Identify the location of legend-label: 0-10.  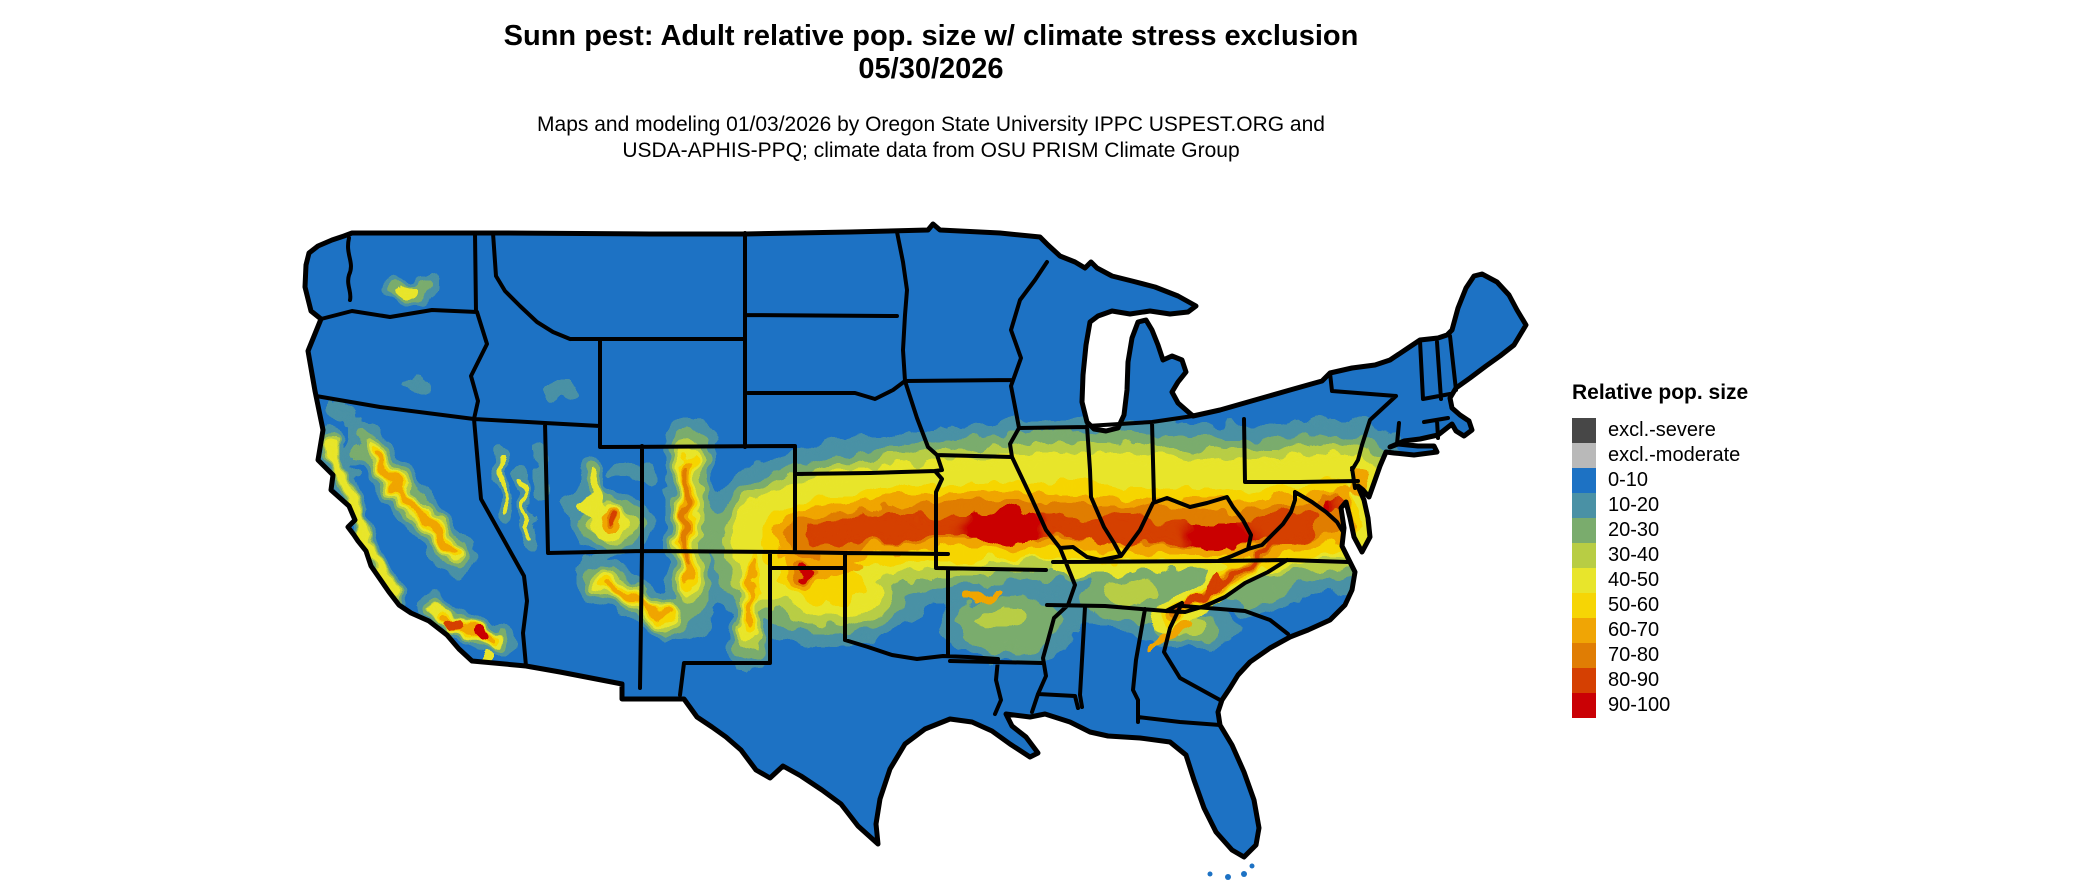
(1628, 480).